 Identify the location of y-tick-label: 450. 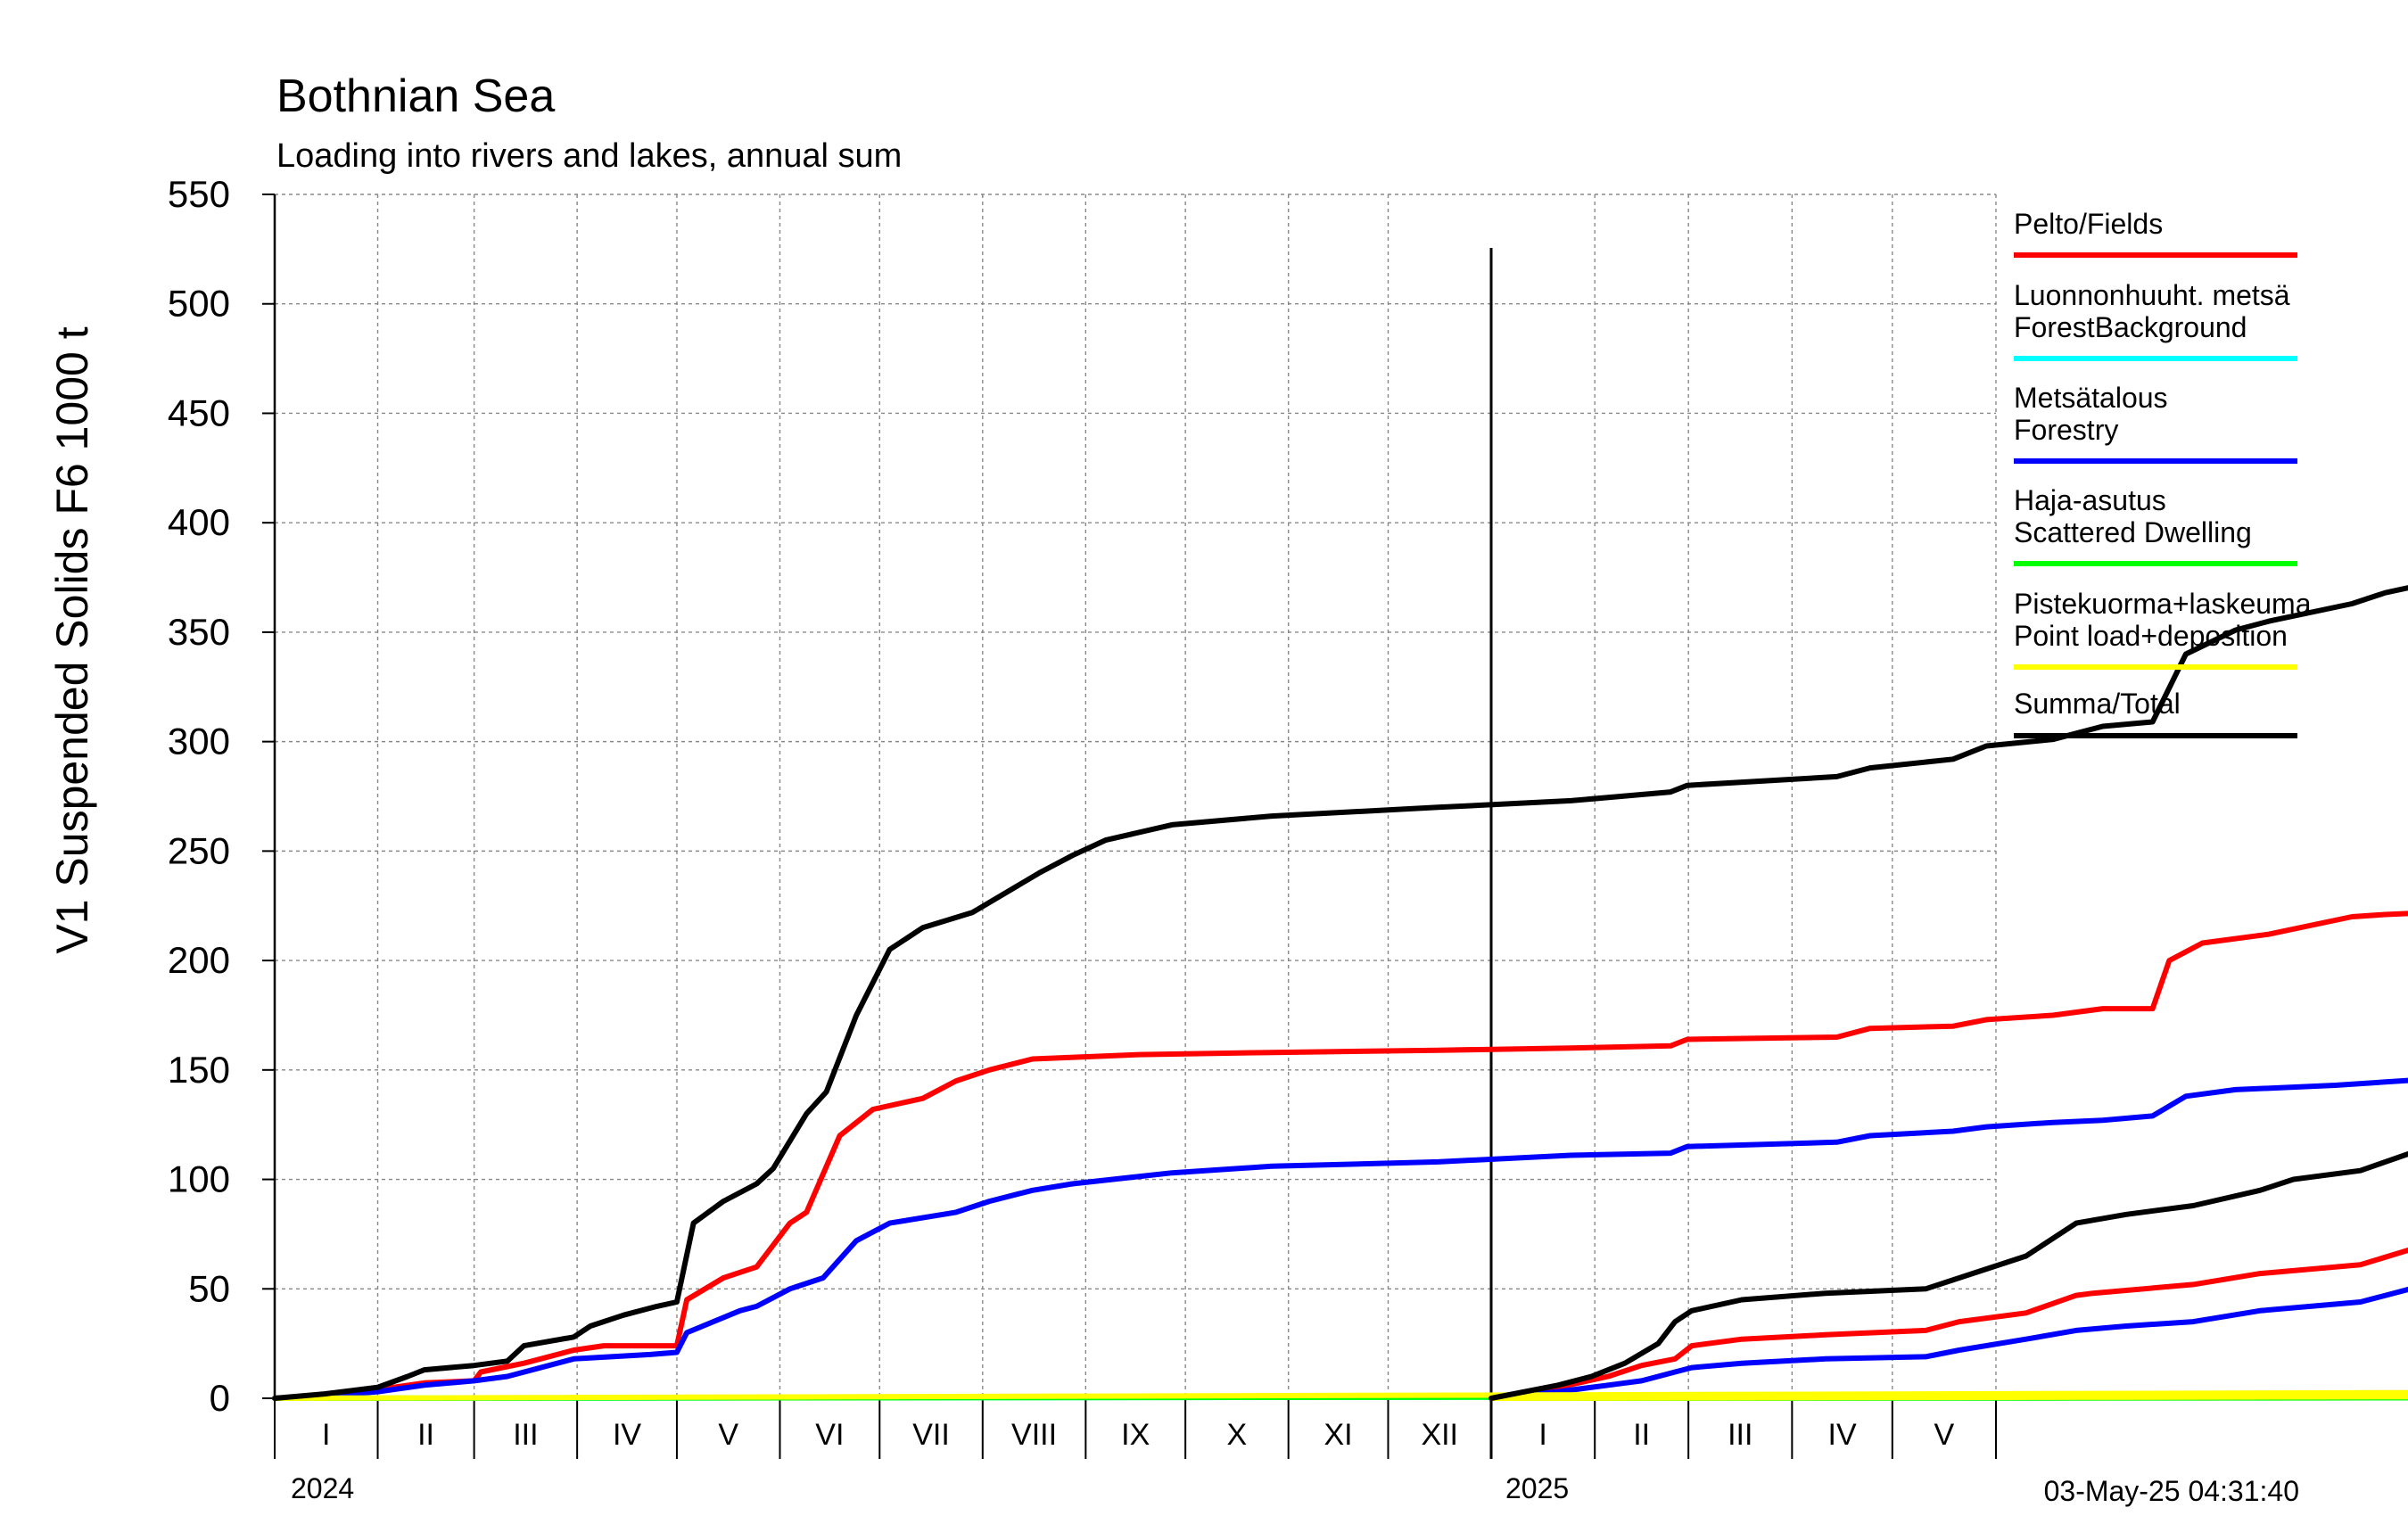
(199, 412).